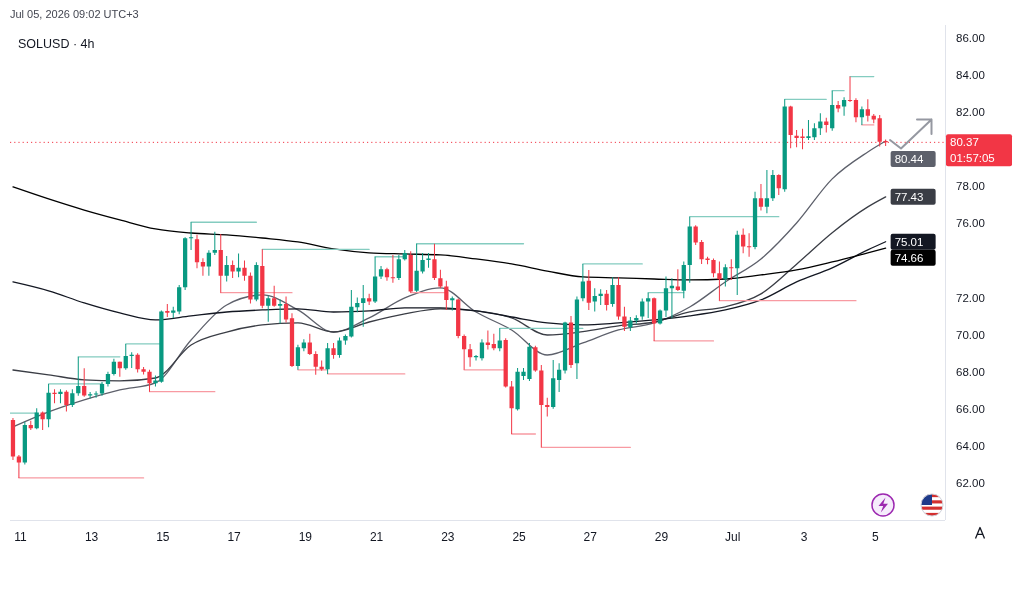 The height and width of the screenshot is (609, 1024). I want to click on x-tick-label: 11, so click(20, 537).